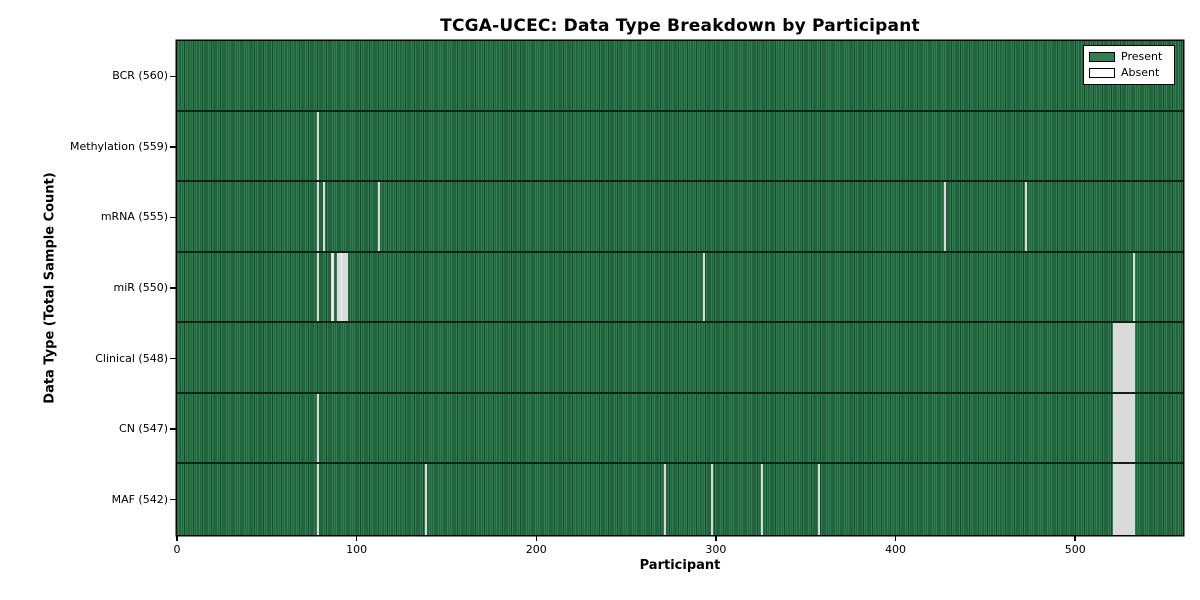 The image size is (1200, 600). What do you see at coordinates (1102, 73) in the screenshot?
I see `absent-swatch-icon` at bounding box center [1102, 73].